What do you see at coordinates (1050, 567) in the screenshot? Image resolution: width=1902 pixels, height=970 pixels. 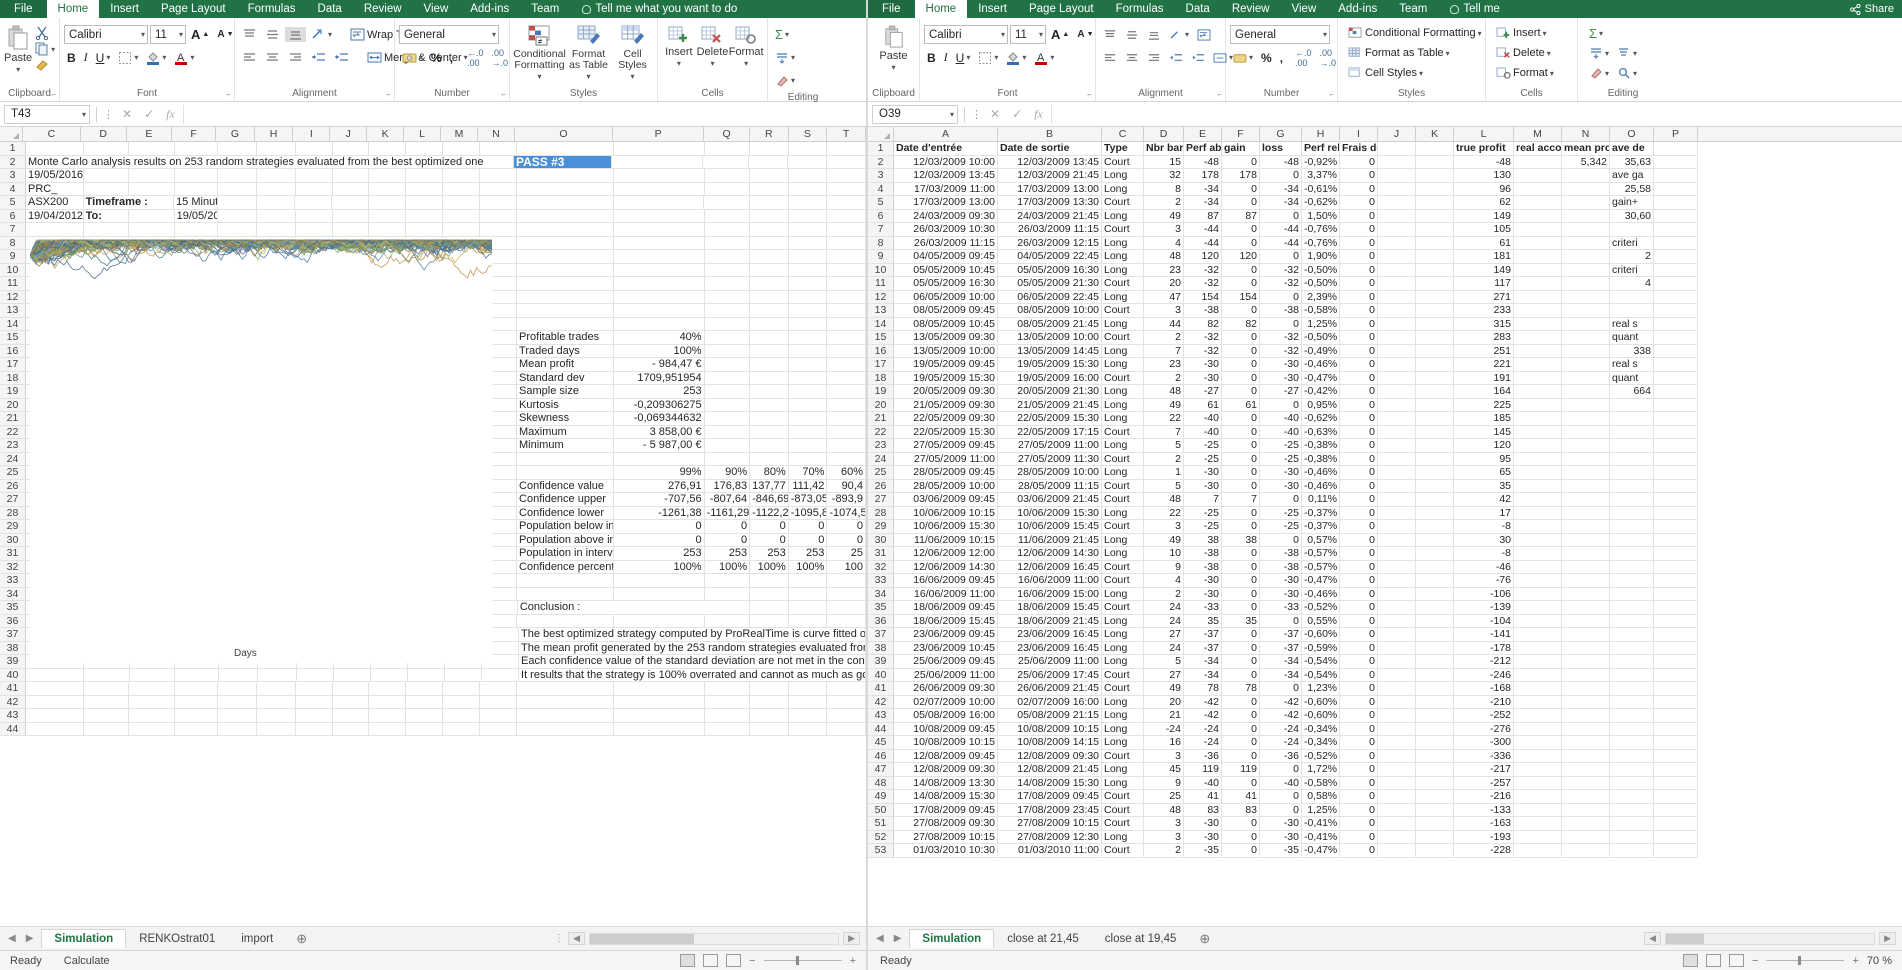 I see `grid-cell: 12/06/2009 16:45` at bounding box center [1050, 567].